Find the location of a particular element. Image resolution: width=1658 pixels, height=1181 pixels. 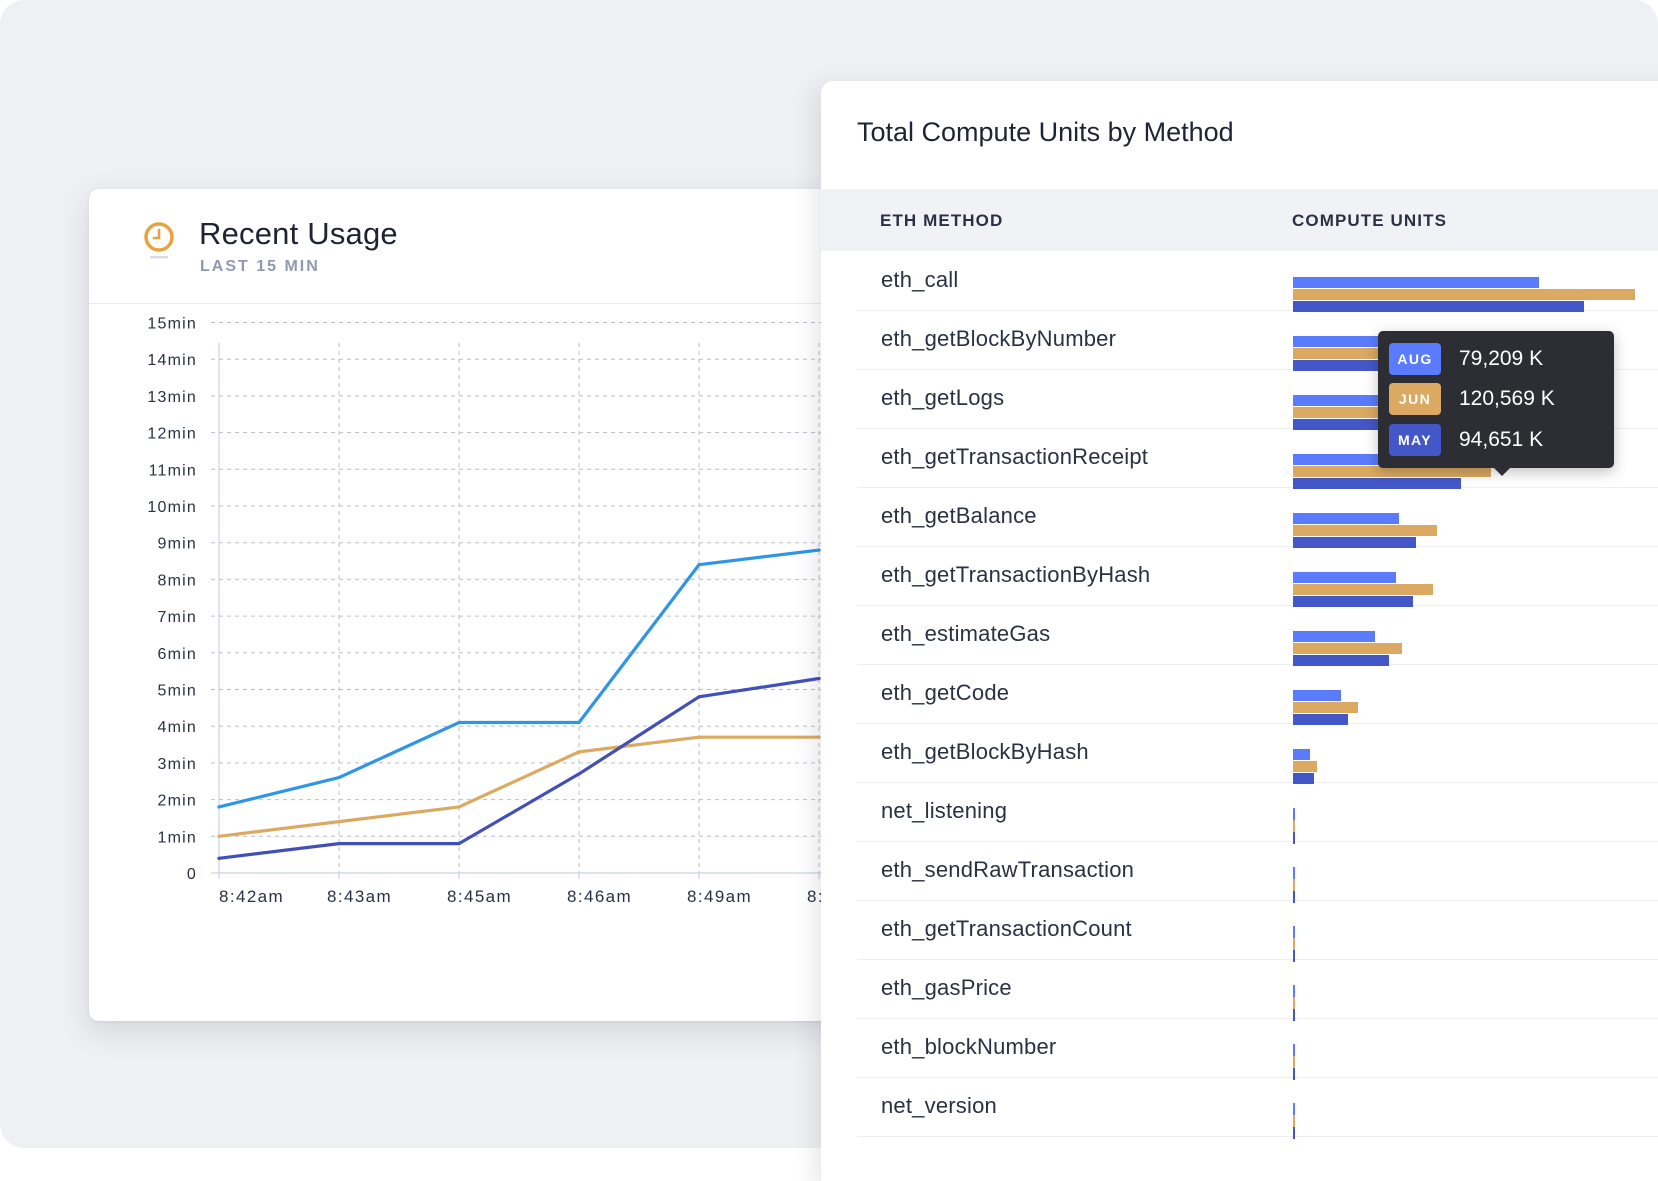

x-tick-label: 8:46am is located at coordinates (599, 896).